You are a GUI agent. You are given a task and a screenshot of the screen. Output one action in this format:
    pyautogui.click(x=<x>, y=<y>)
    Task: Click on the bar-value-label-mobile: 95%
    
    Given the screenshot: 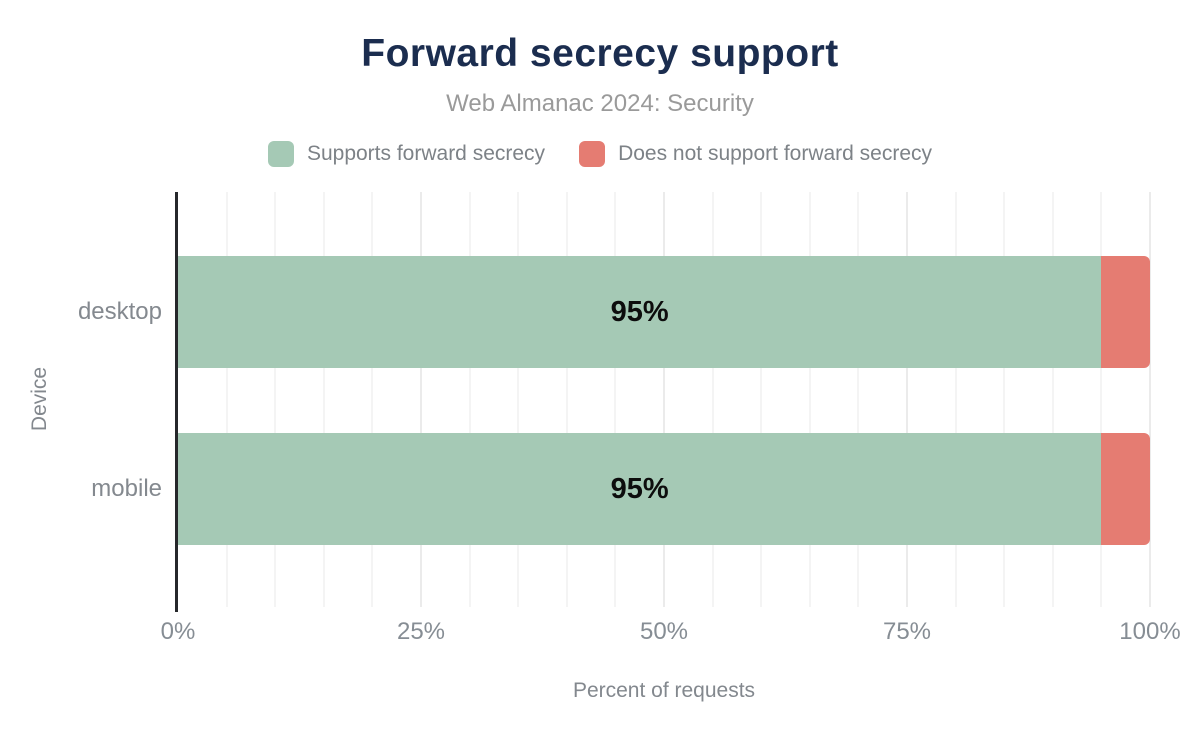 What is the action you would take?
    pyautogui.click(x=639, y=488)
    